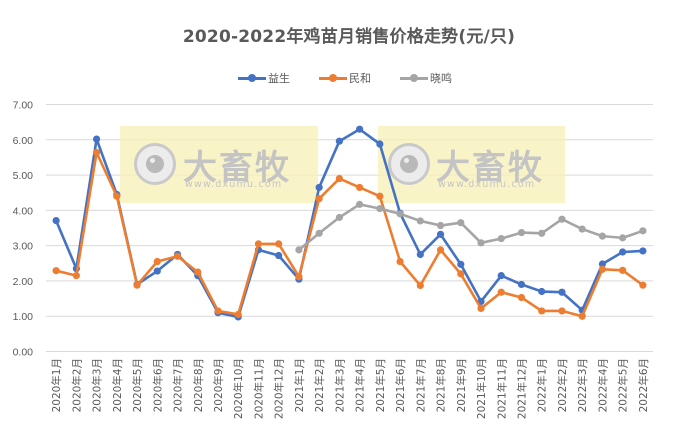  What do you see at coordinates (23, 247) in the screenshot?
I see `y-tick-label: 3.00` at bounding box center [23, 247].